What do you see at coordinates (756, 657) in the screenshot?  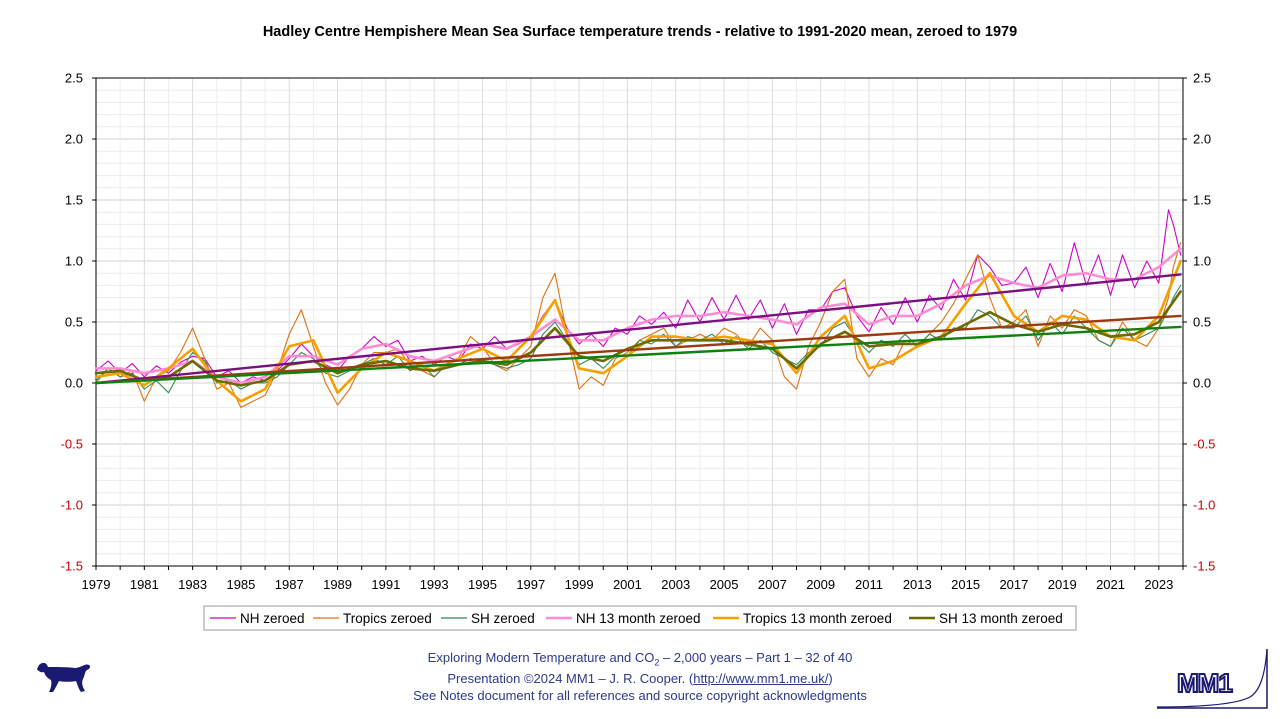 I see `footer-line-1-post: – 2,000 years – Part 1 – 32 of 40` at bounding box center [756, 657].